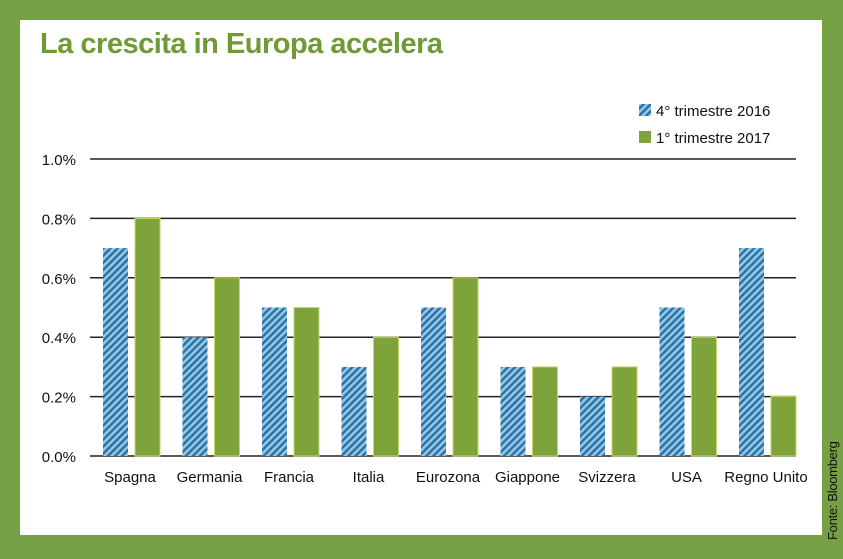  What do you see at coordinates (369, 477) in the screenshot?
I see `x-tick-label: Italia` at bounding box center [369, 477].